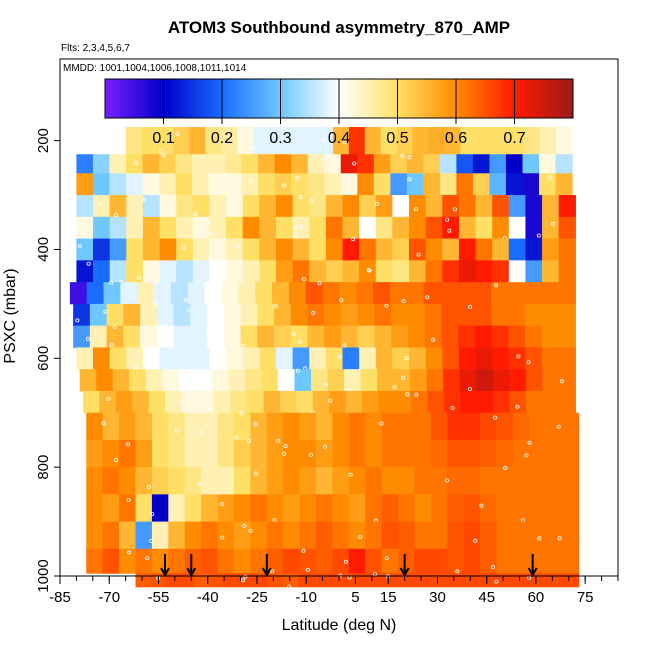 Image resolution: width=650 pixels, height=650 pixels. I want to click on x-tick-label: -25, so click(257, 597).